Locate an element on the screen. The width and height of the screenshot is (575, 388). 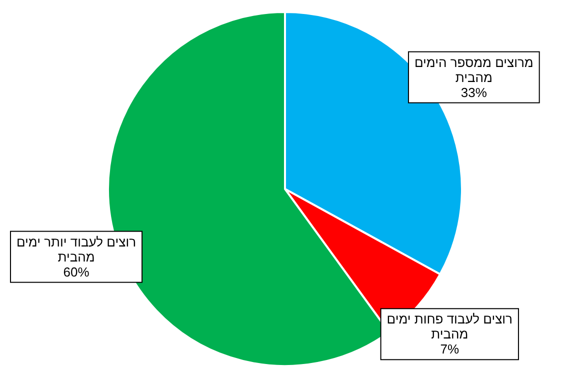
slice-label: רוצים לעבוד פחות ימים מהבית is located at coordinates (449, 327).